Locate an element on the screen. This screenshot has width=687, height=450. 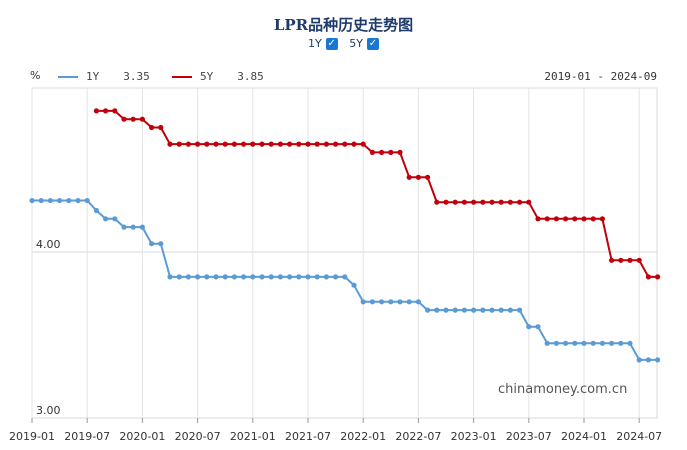
legend-item-5y: 5Y 3.85 is located at coordinates (218, 76).